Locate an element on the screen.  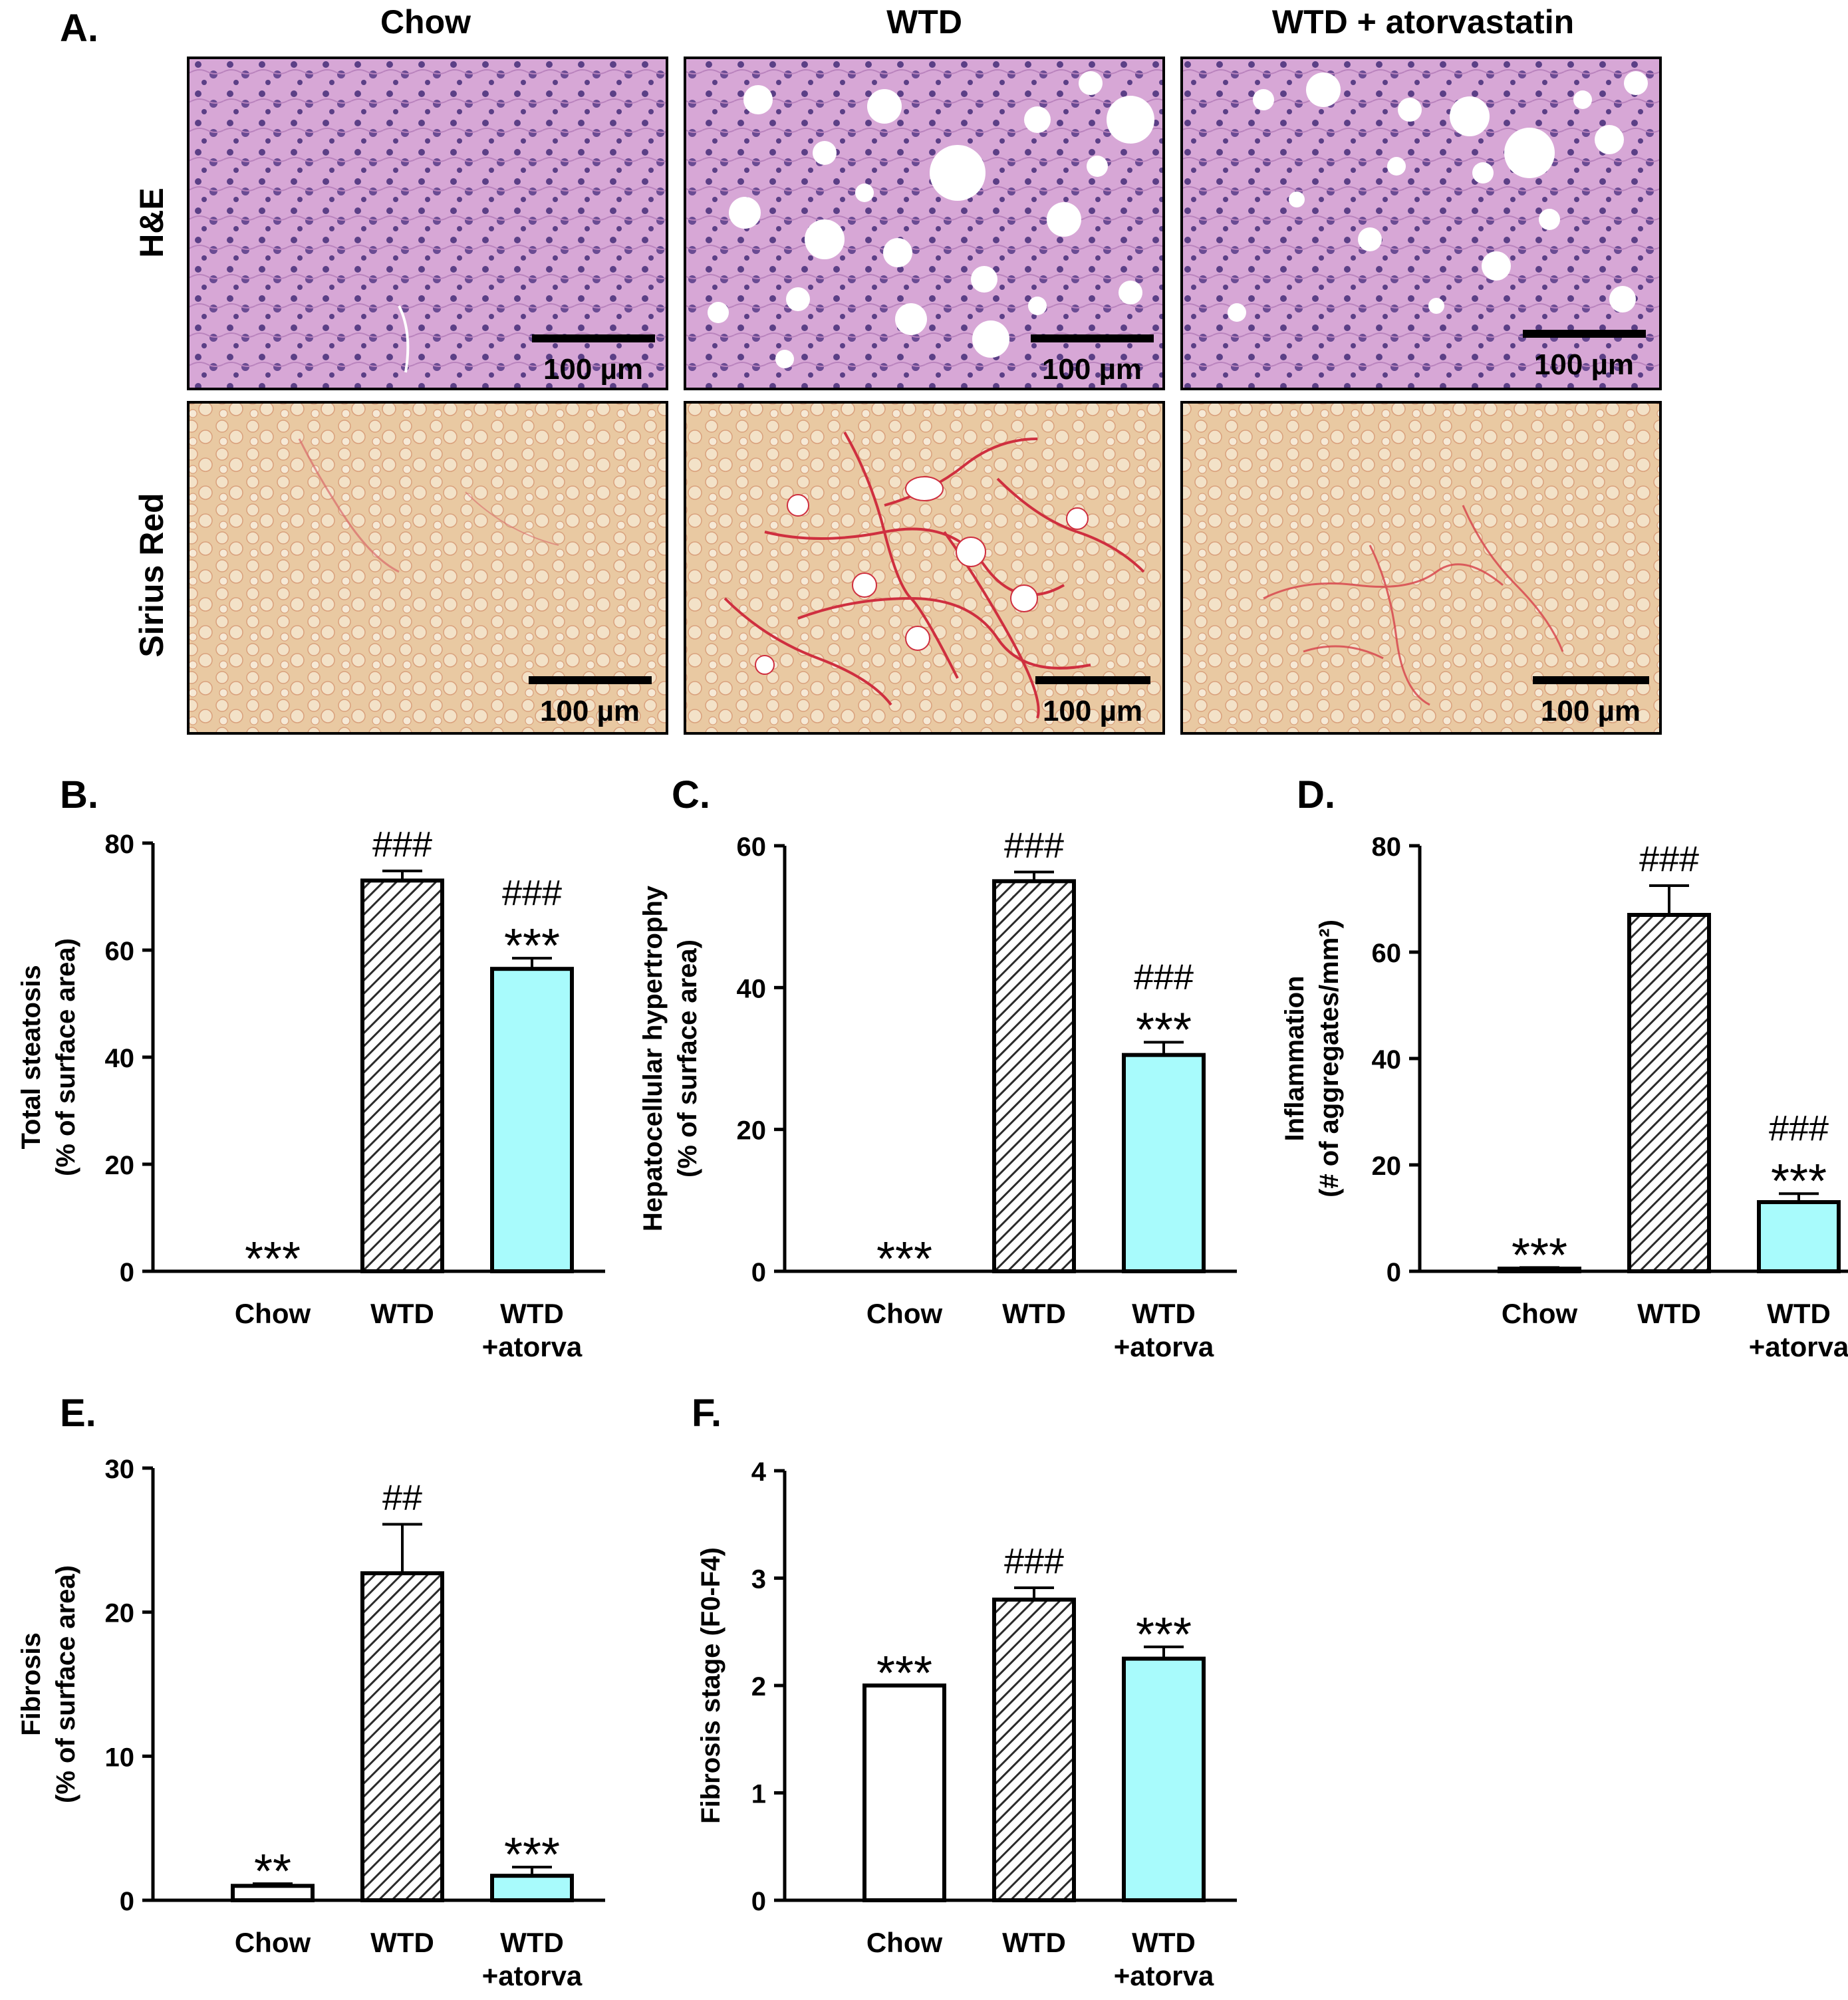
scale-bar-sr-wtd: 100 µm is located at coordinates (1092, 701).